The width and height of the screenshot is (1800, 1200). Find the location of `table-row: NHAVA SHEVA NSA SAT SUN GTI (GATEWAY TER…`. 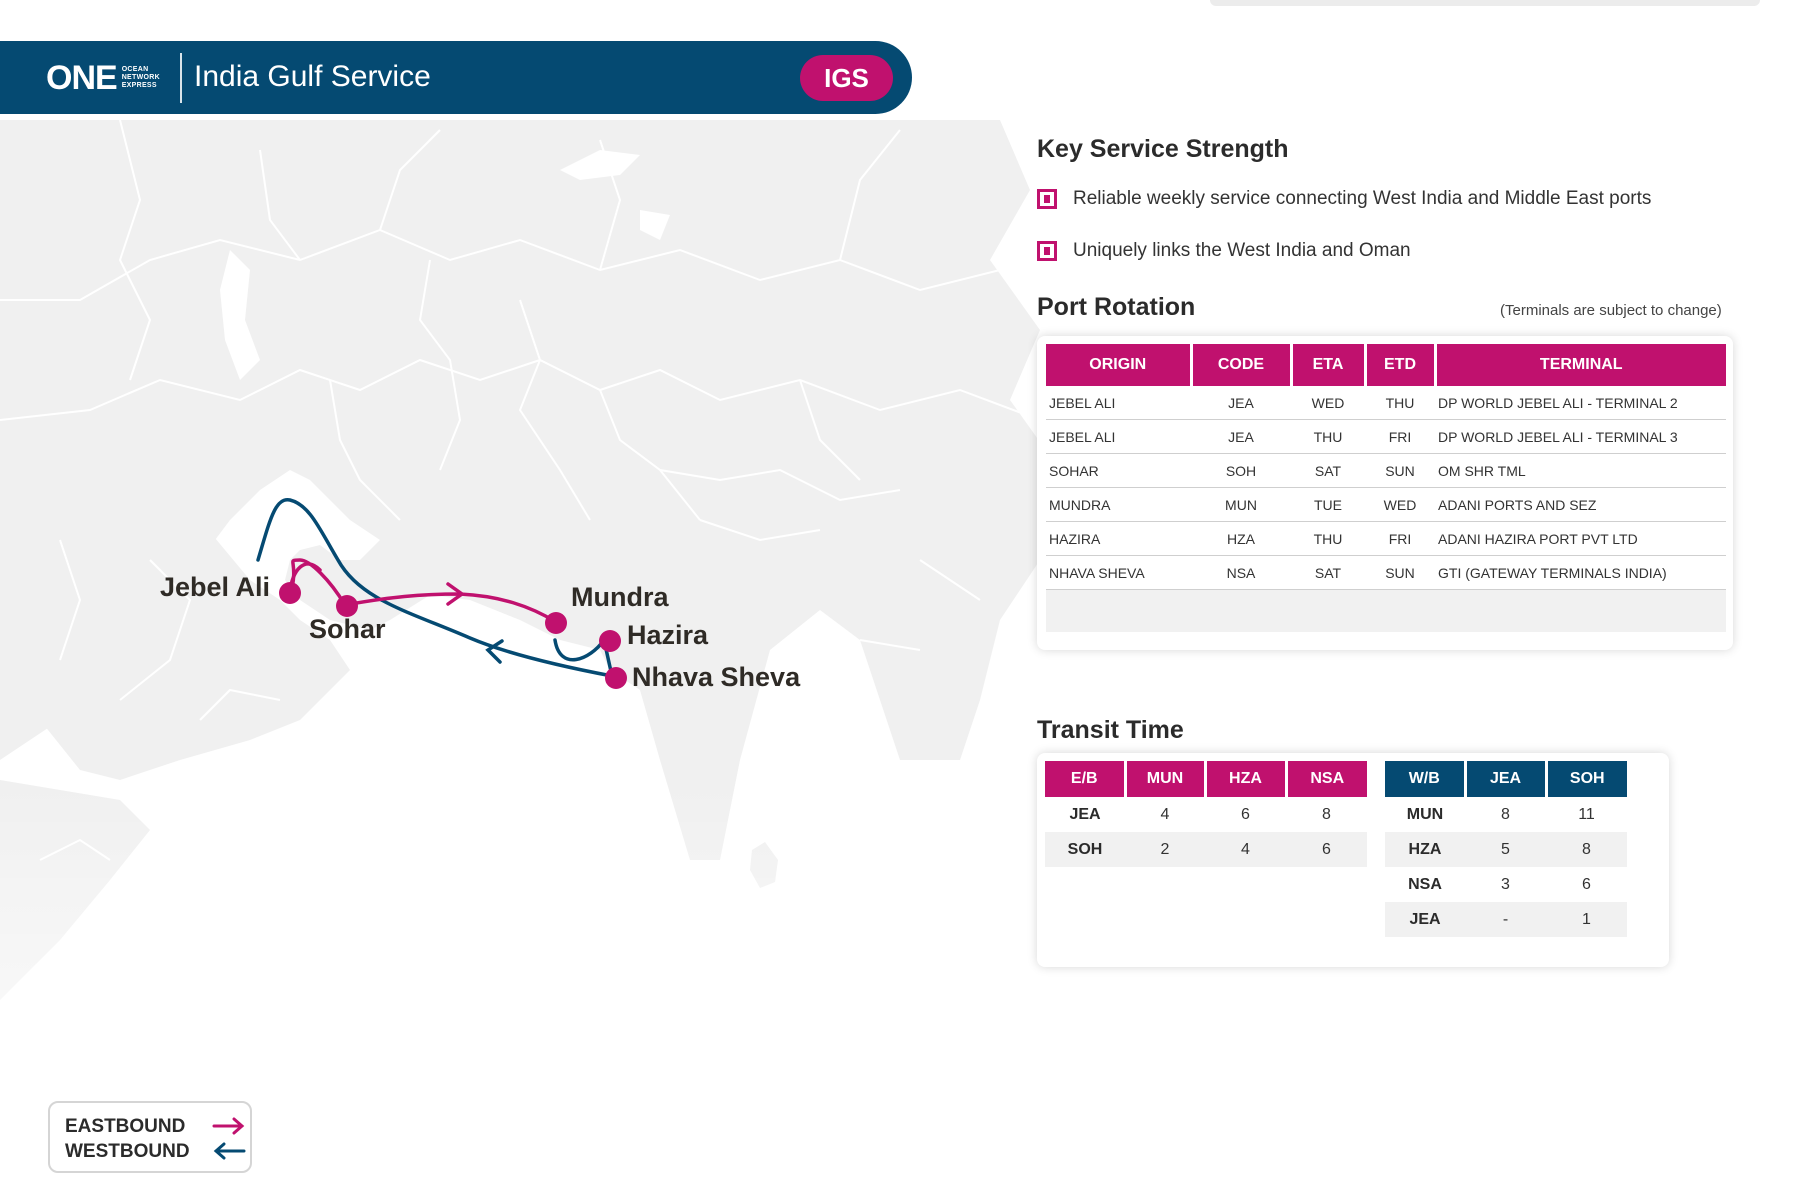

table-row: NHAVA SHEVA NSA SAT SUN GTI (GATEWAY TER… is located at coordinates (1386, 572).